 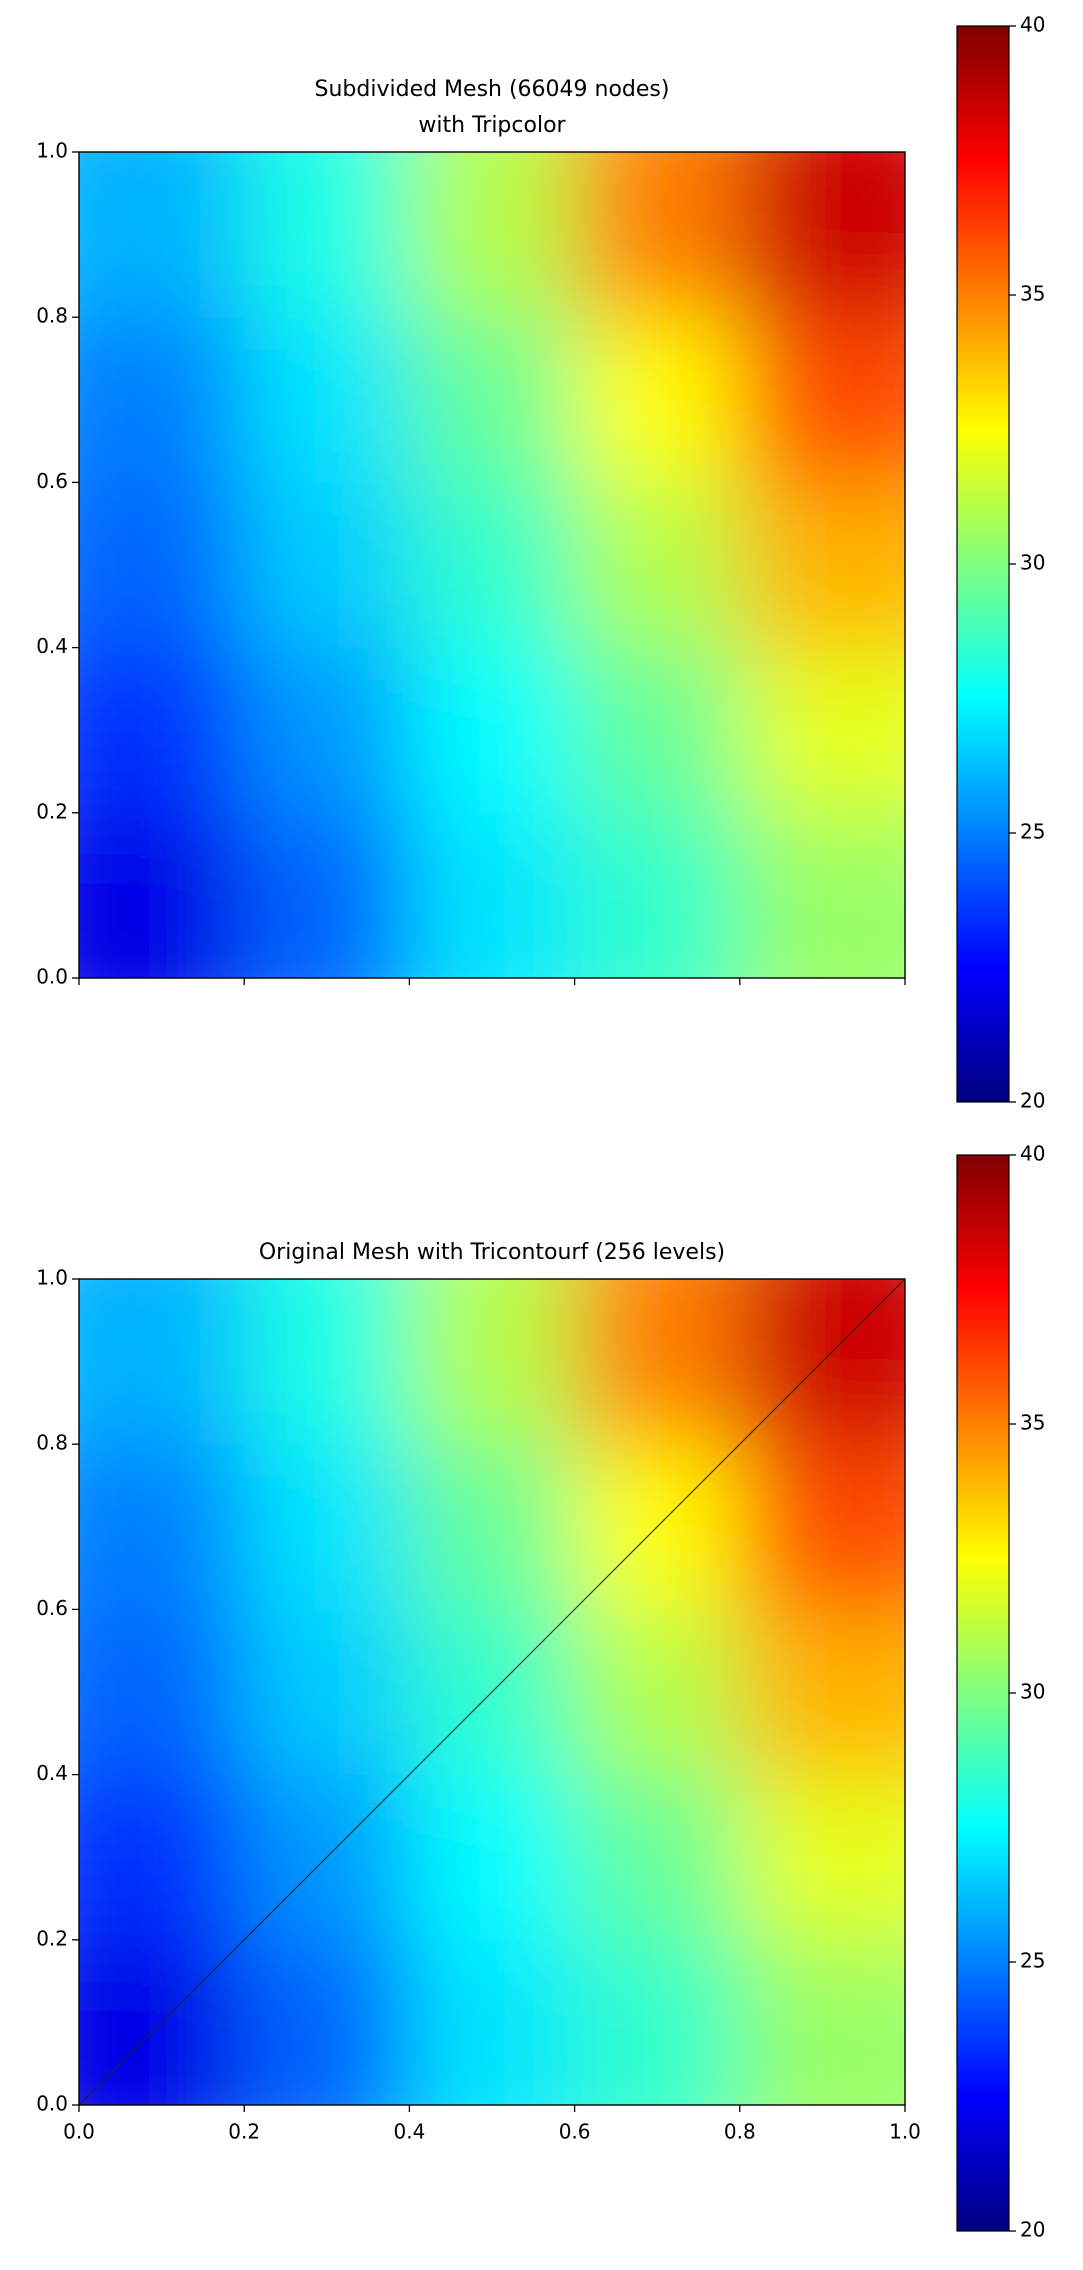 I want to click on chart-title: with Tripcolor, so click(x=492, y=125).